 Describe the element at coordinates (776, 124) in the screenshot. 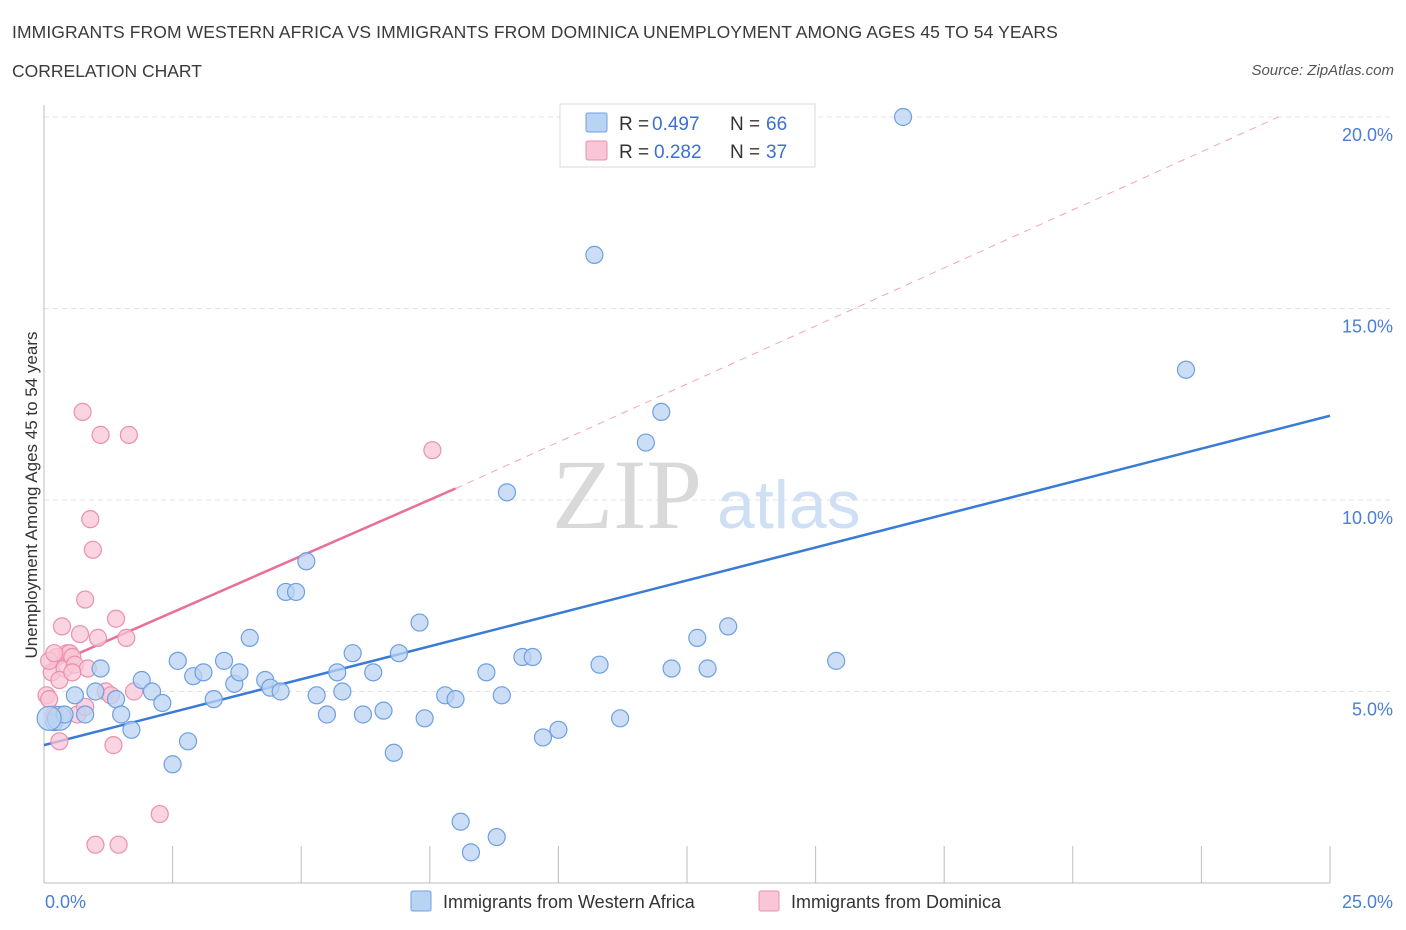

I see `legend-n-value: 66` at that location.